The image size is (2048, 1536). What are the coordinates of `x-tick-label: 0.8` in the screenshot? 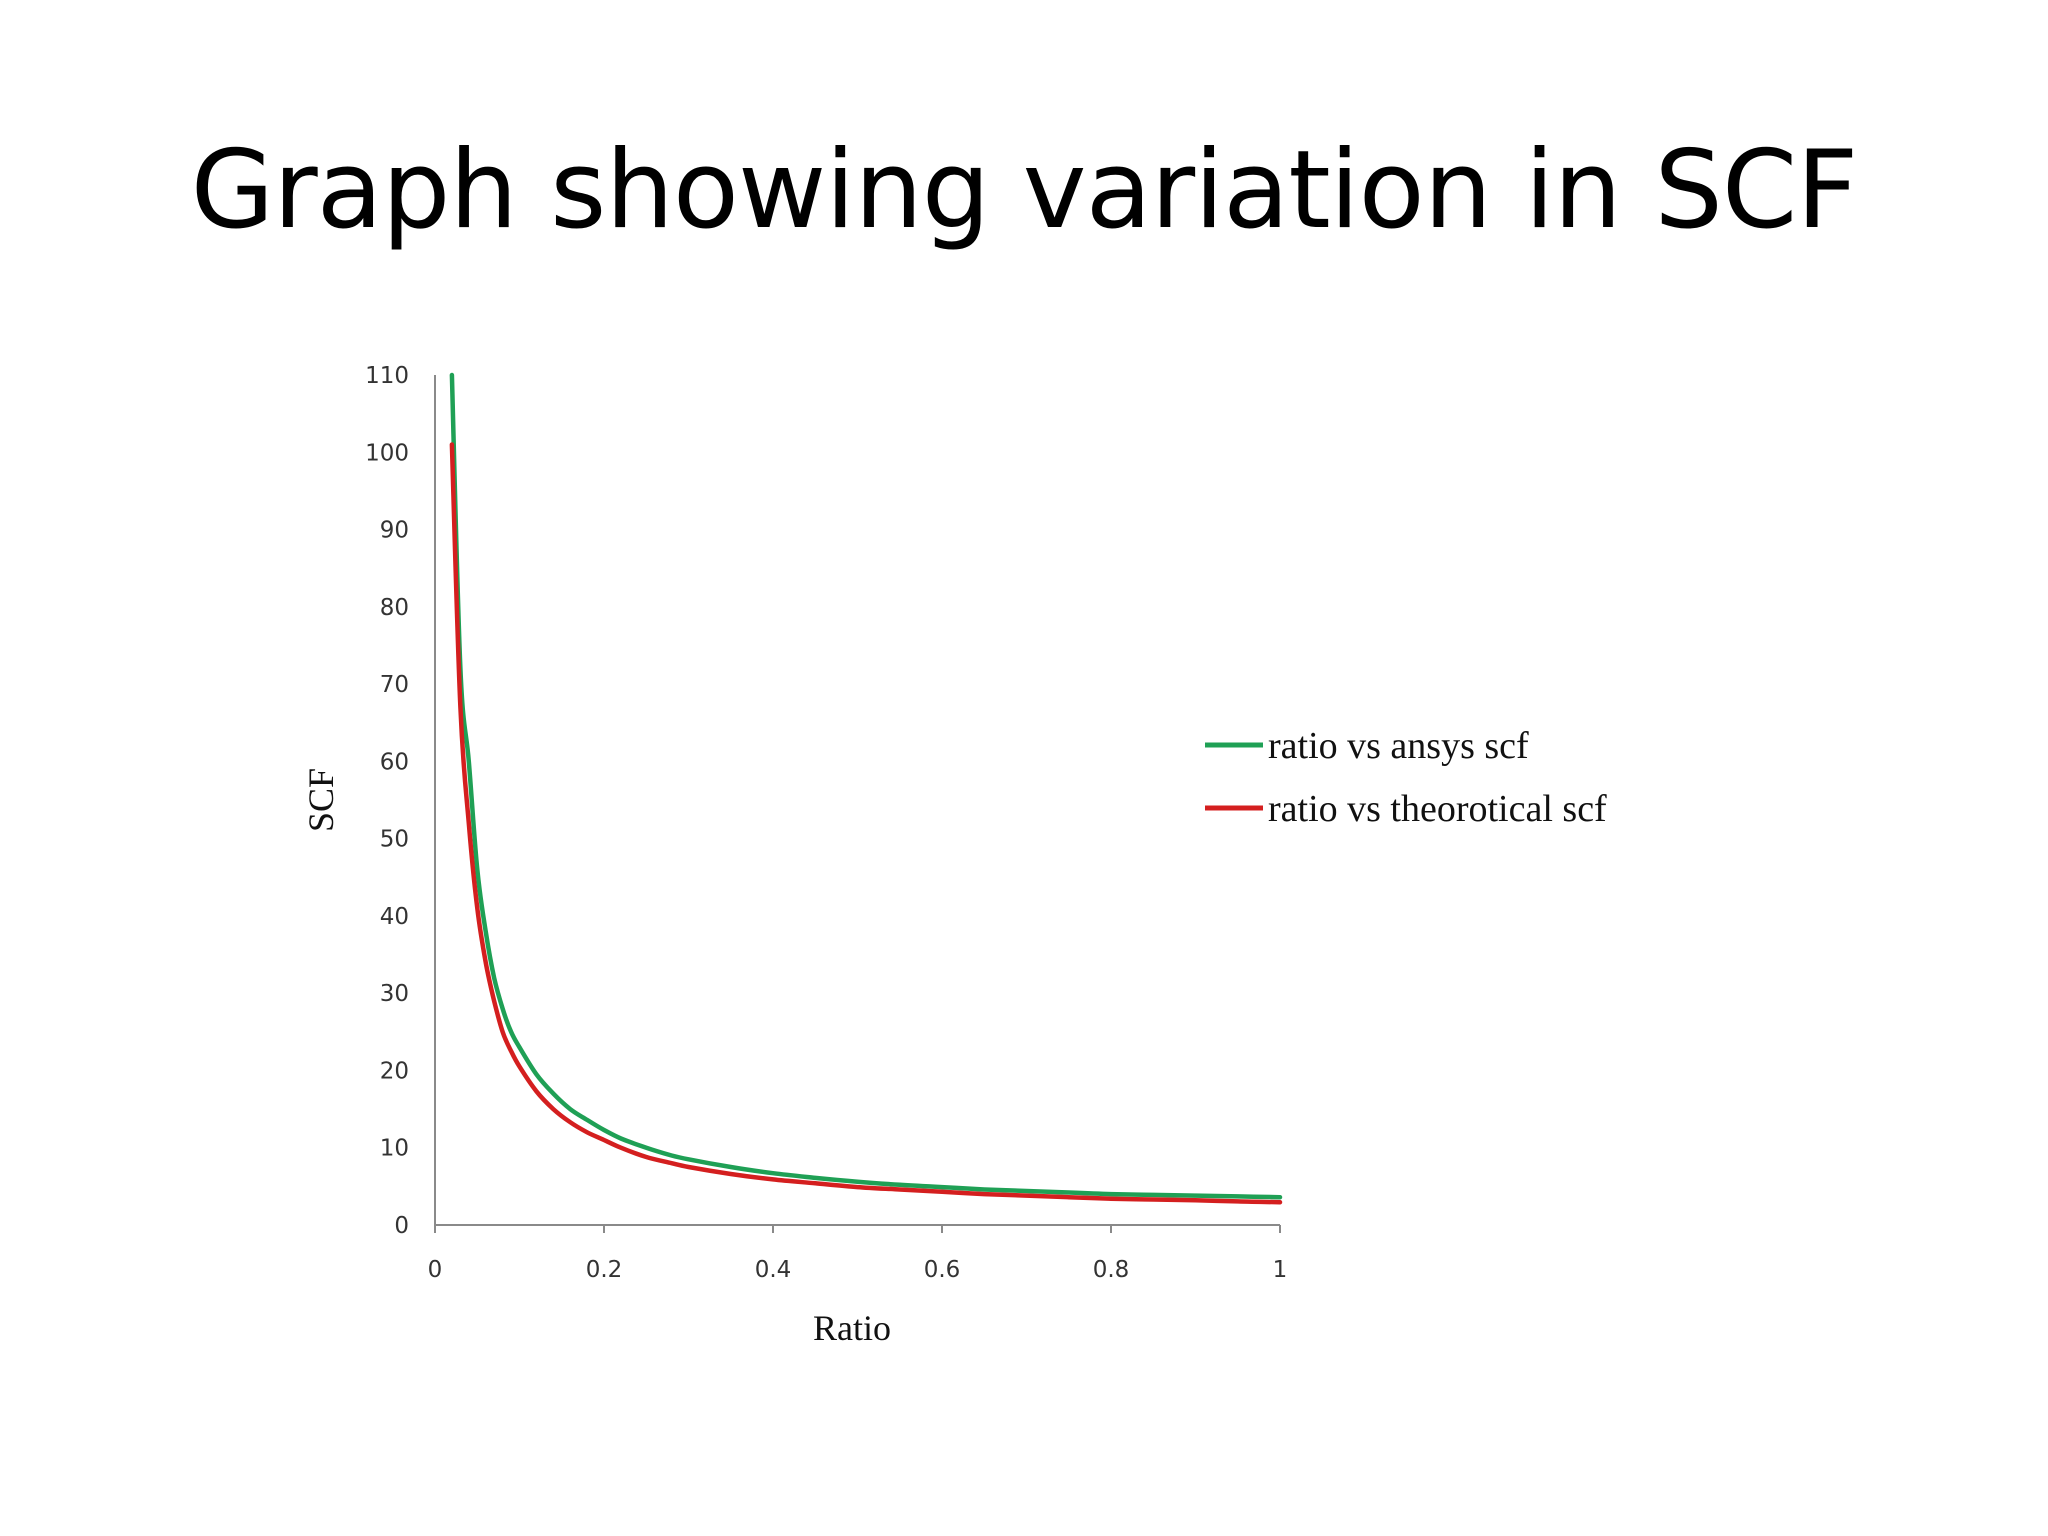 It's located at (1111, 1270).